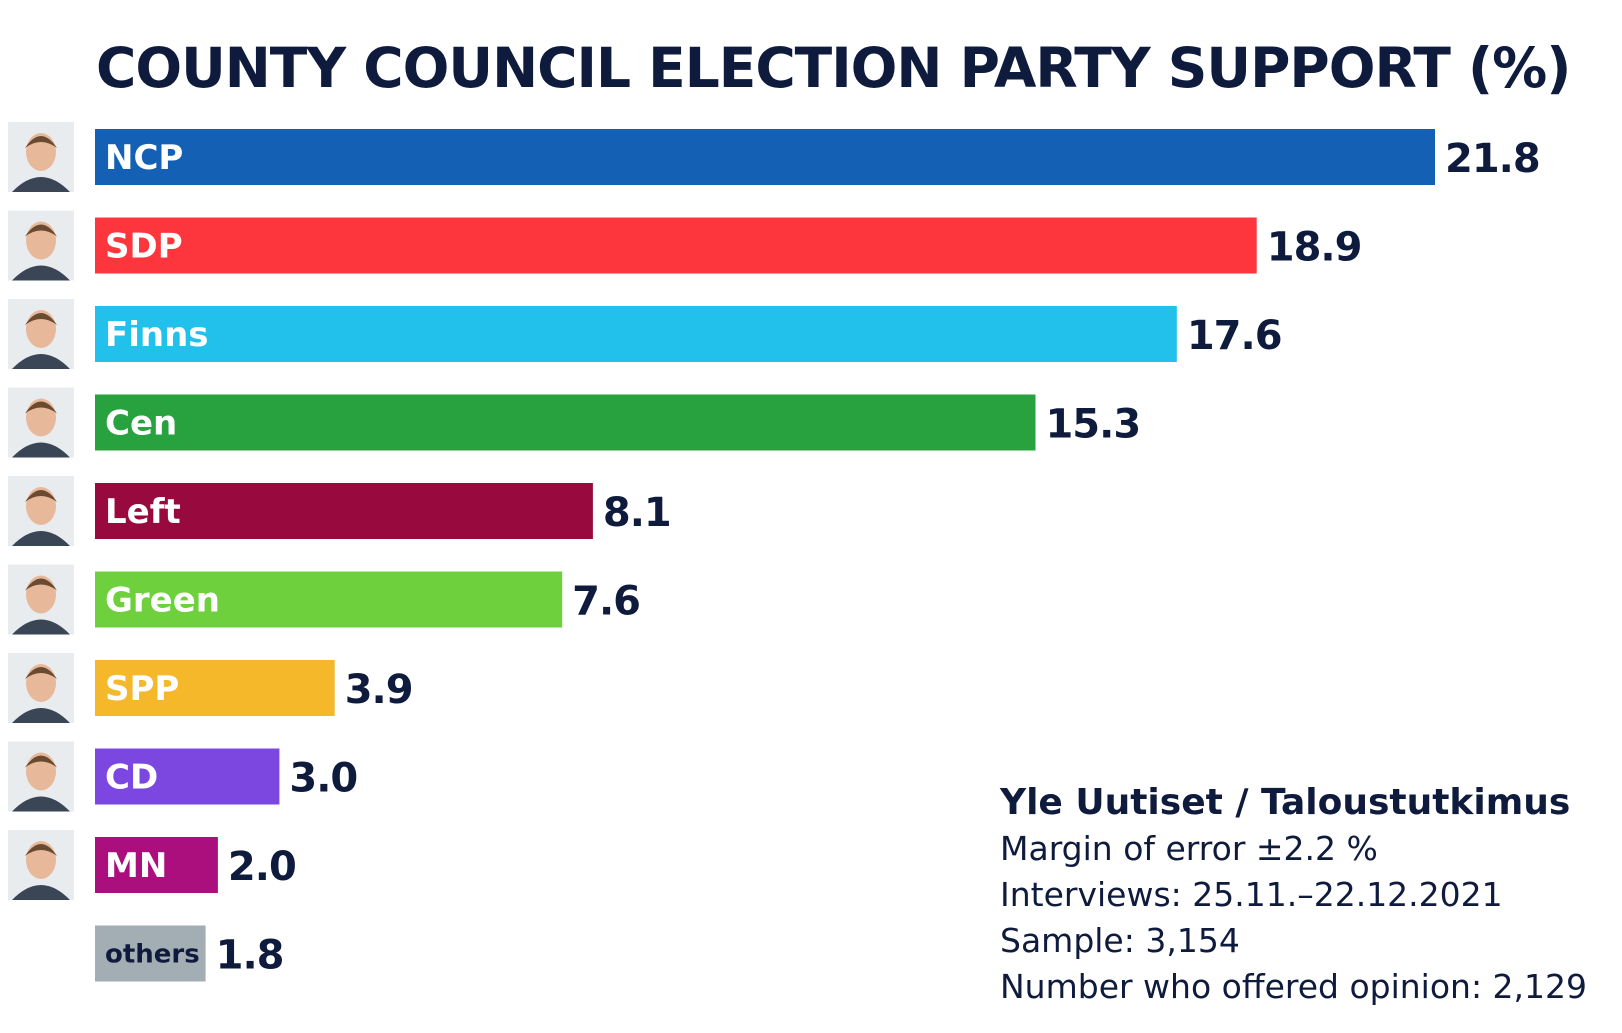 The width and height of the screenshot is (1622, 1033). I want to click on bar-green, so click(329, 599).